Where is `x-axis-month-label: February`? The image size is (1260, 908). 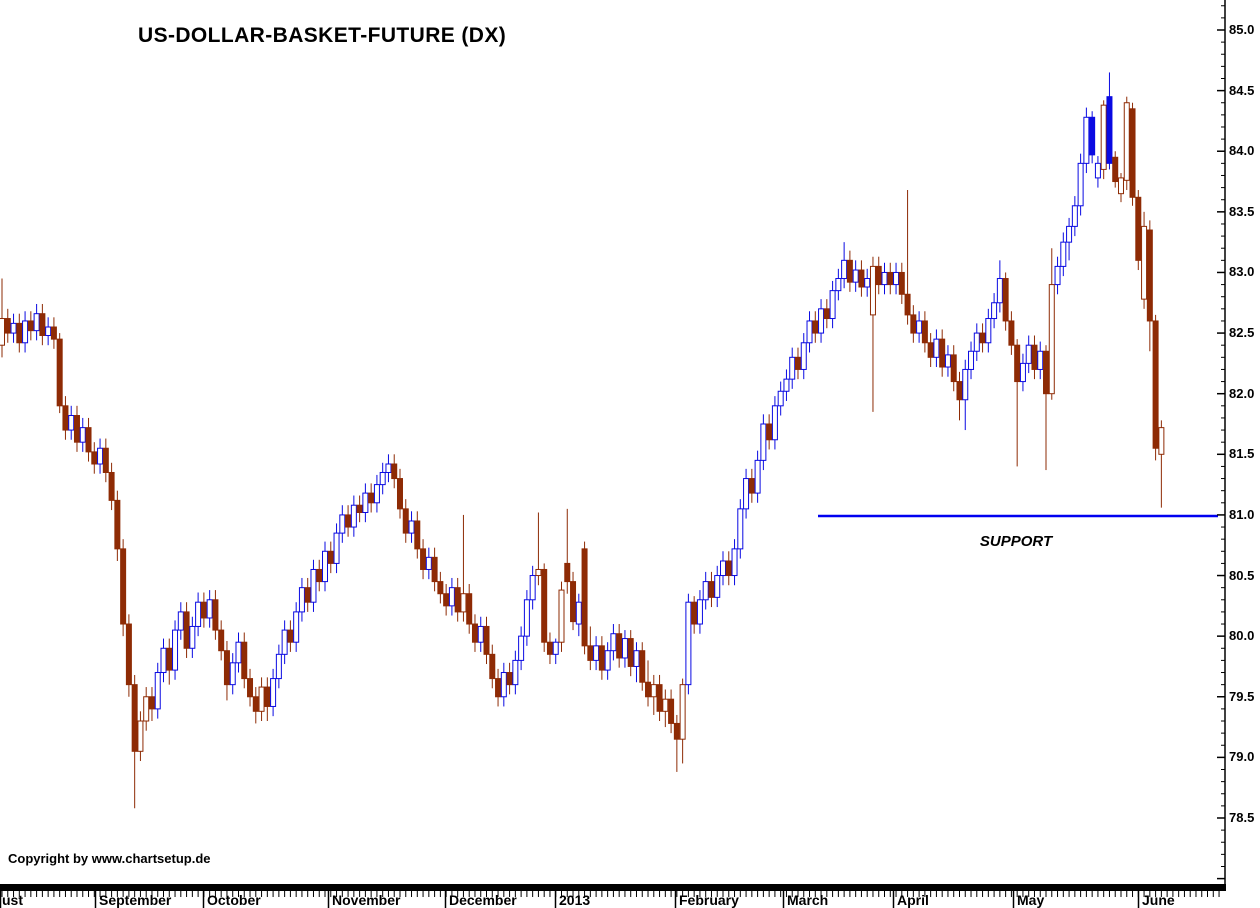
x-axis-month-label: February is located at coordinates (709, 900).